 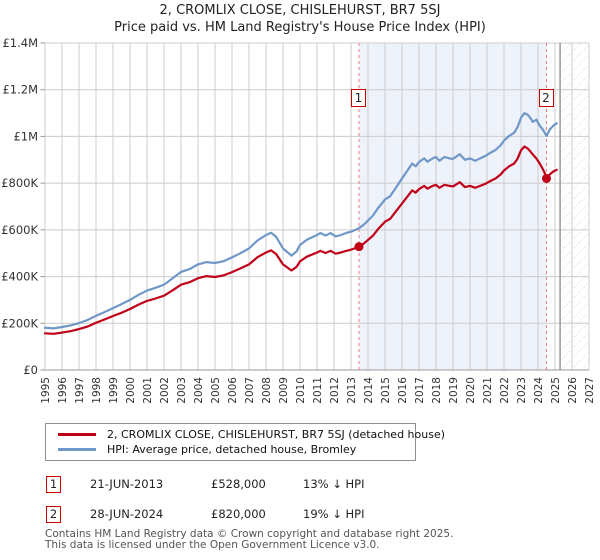 What do you see at coordinates (19, 230) in the screenshot?
I see `y-tick-label: £600K` at bounding box center [19, 230].